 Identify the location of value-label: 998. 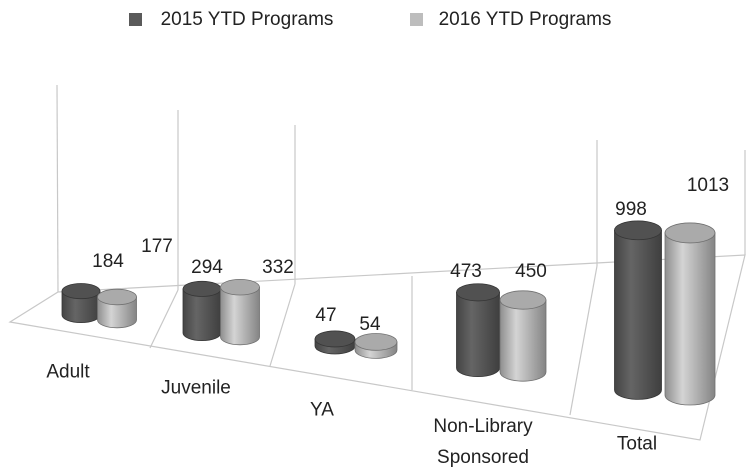
(631, 209).